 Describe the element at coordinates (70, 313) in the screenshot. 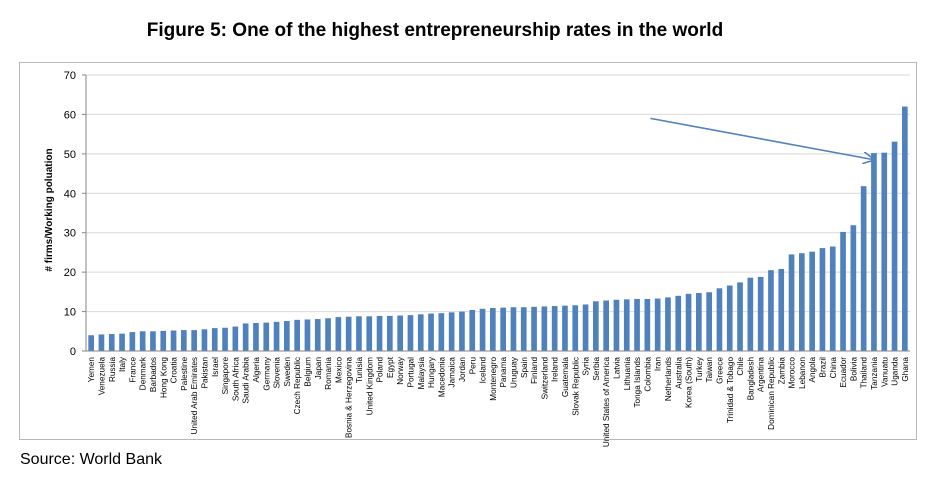

I see `y-tick-label: 10` at that location.